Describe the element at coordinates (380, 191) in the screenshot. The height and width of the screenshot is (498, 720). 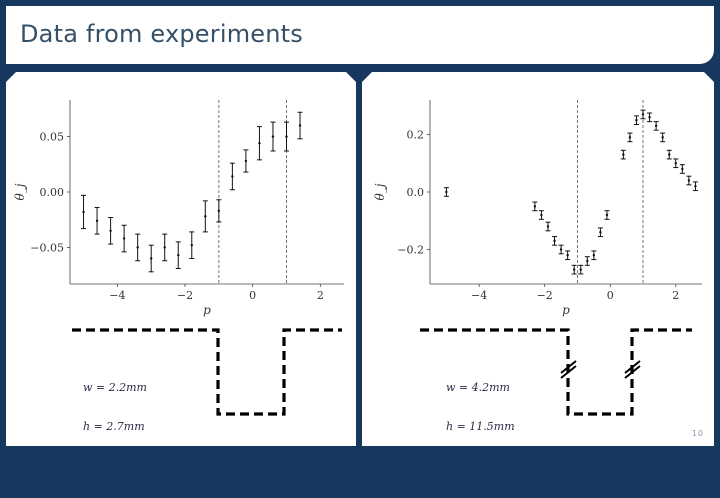
I see `right-y-label: θ_j` at that location.